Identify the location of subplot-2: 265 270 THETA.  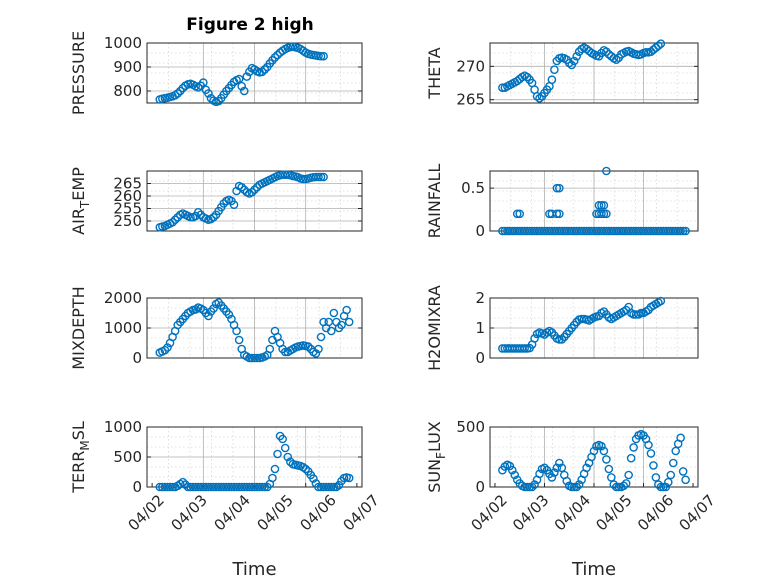
(562, 74).